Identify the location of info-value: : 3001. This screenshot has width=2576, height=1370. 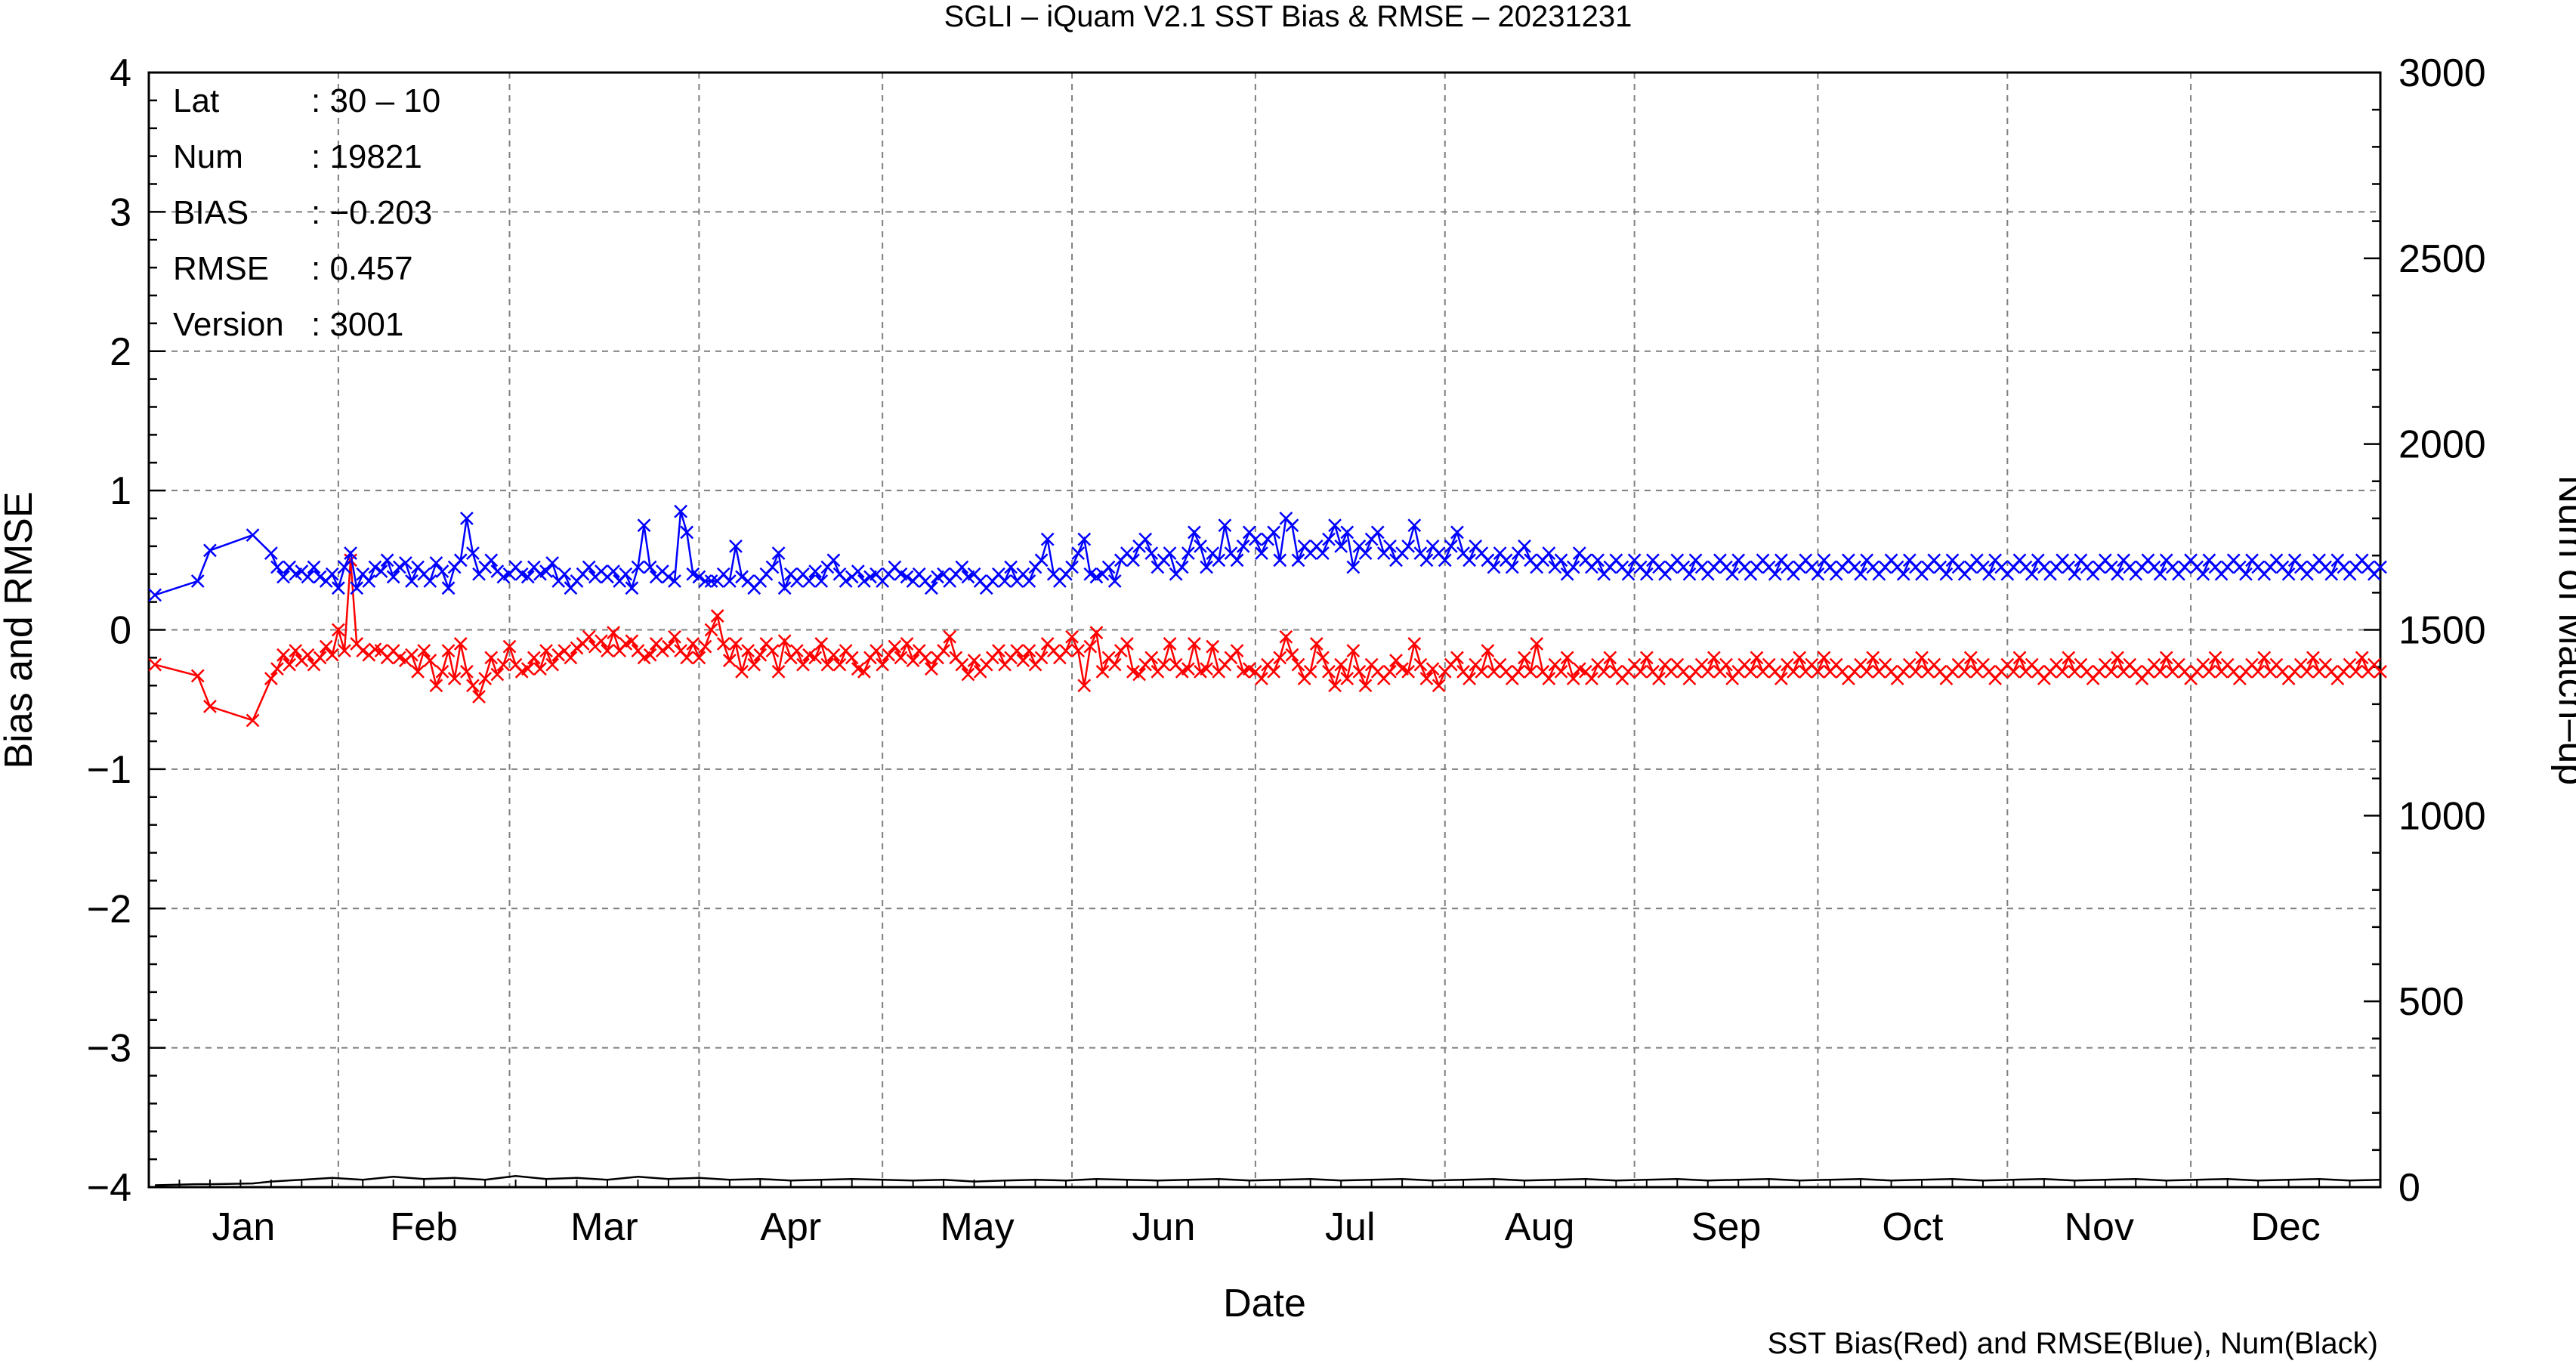
(357, 324).